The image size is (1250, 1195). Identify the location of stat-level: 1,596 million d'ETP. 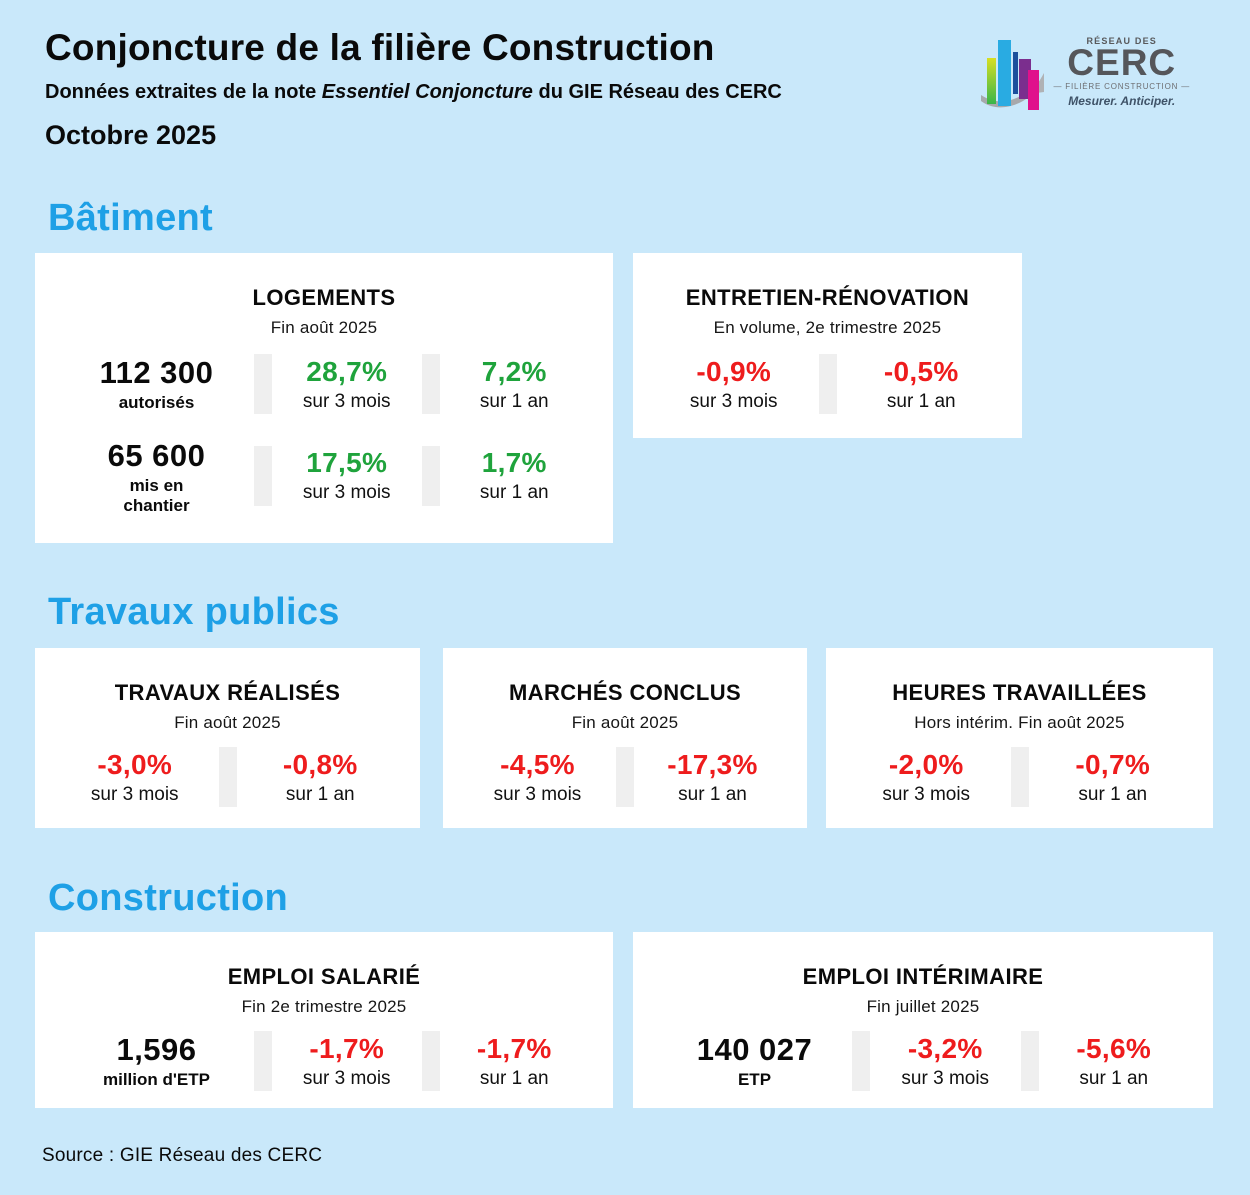
(156, 1061).